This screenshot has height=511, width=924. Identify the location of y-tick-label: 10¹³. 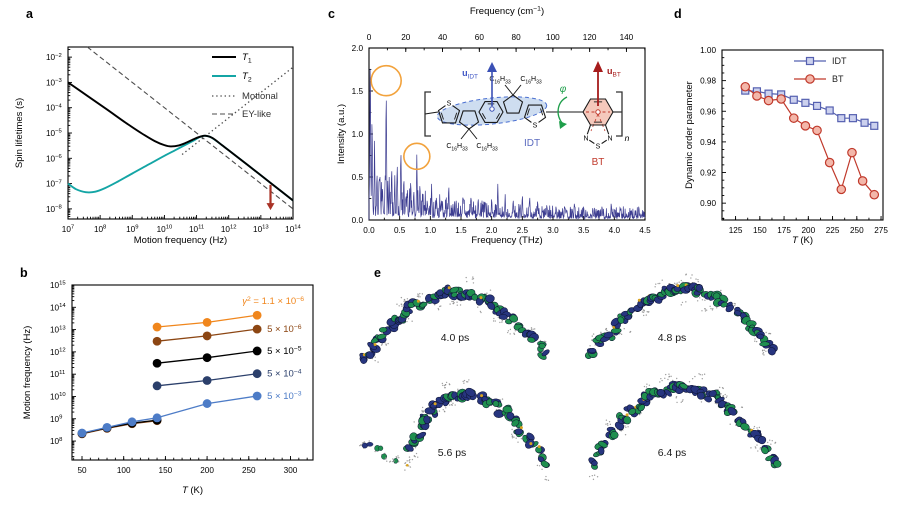
(58, 329).